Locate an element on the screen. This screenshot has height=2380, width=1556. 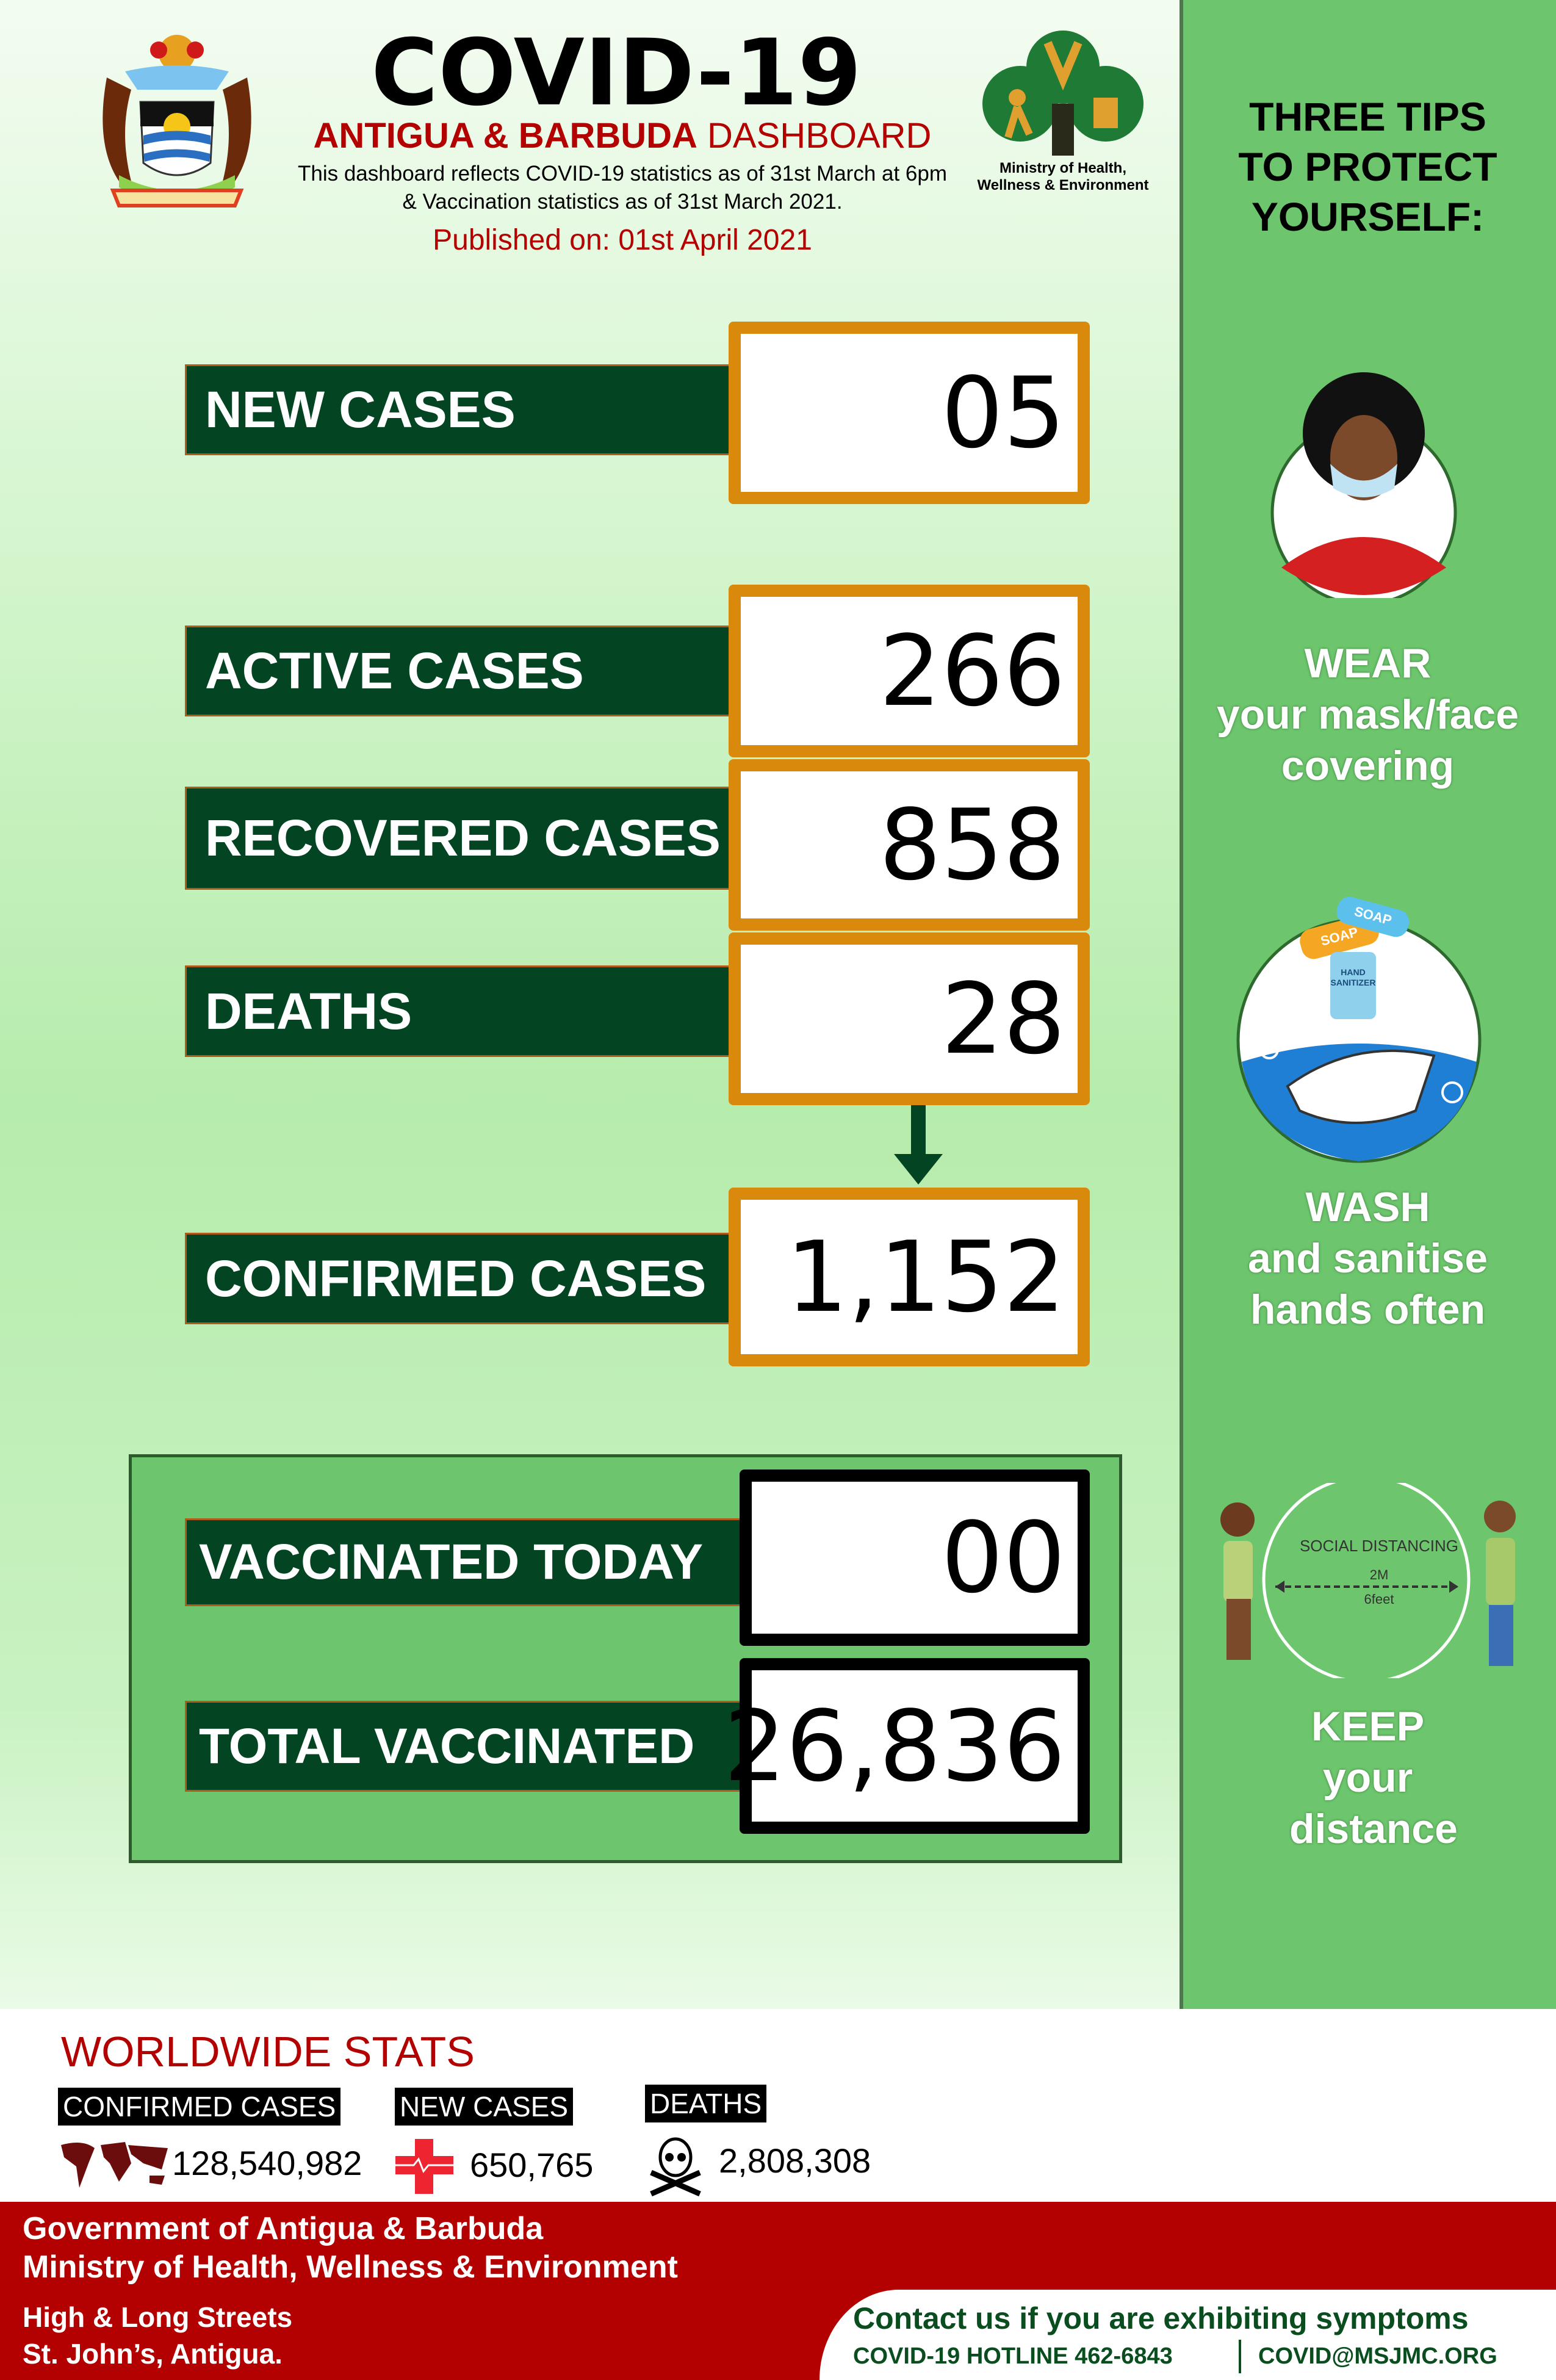
active-cases-value: 266 is located at coordinates (910, 671).